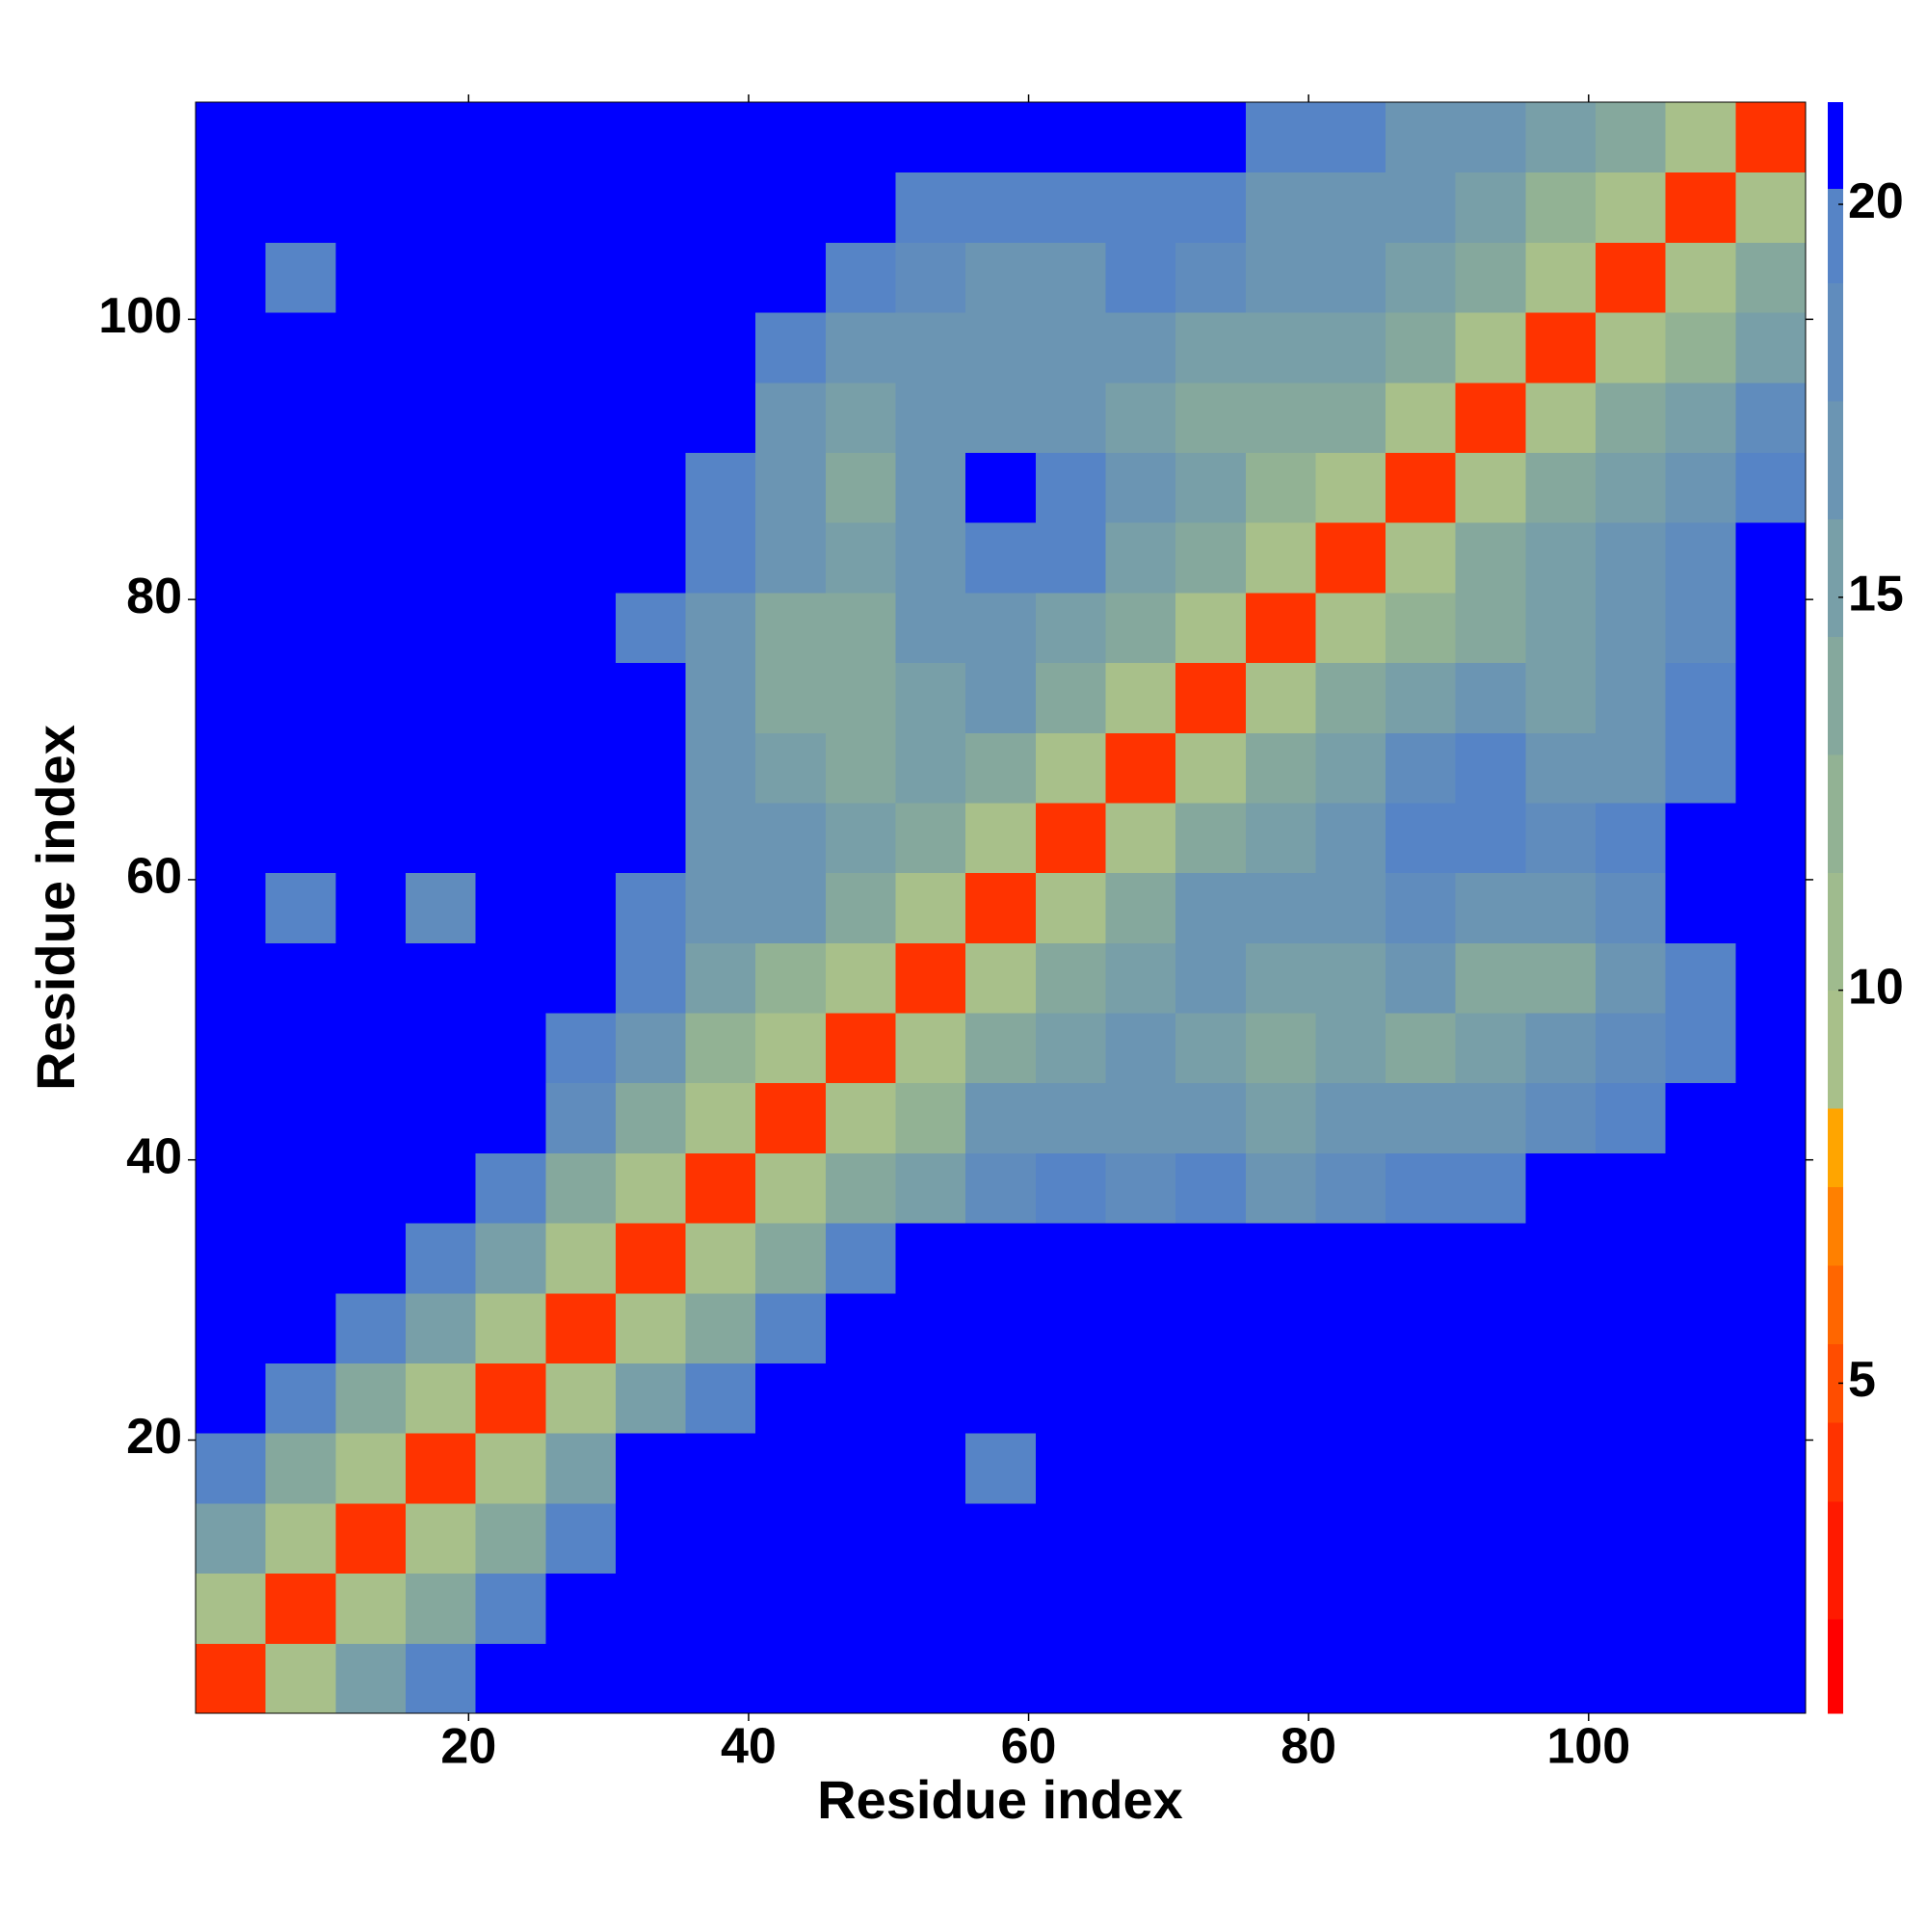 Image resolution: width=1927 pixels, height=1932 pixels. What do you see at coordinates (1876, 594) in the screenshot?
I see `colorbar-tick-label: 15` at bounding box center [1876, 594].